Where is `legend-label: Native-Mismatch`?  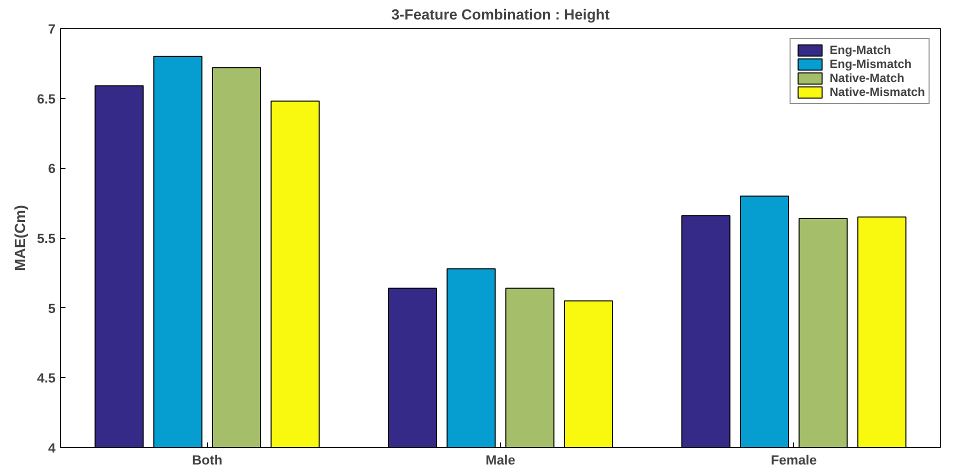 legend-label: Native-Mismatch is located at coordinates (877, 92).